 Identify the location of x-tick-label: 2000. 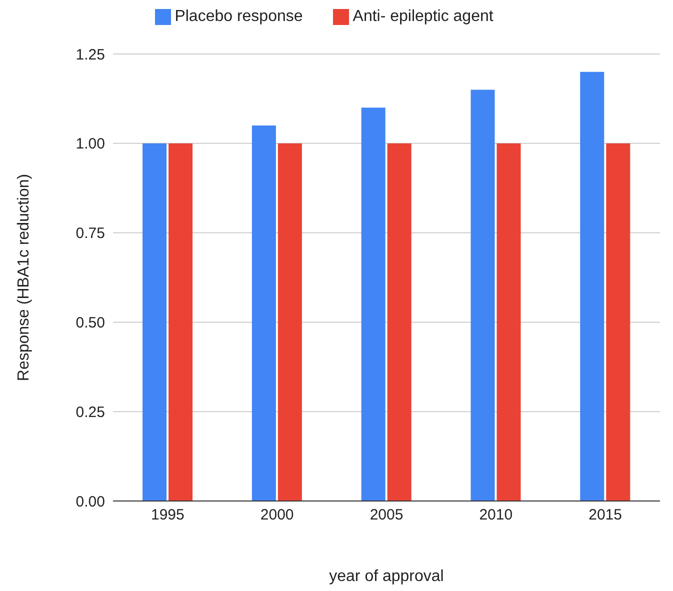
(277, 515).